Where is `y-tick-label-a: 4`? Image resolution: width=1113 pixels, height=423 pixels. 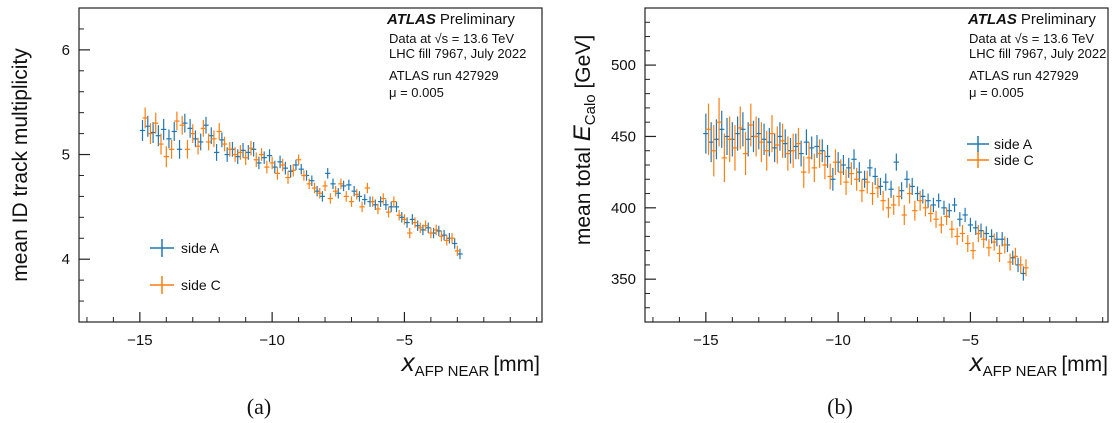
y-tick-label-a: 4 is located at coordinates (66, 259).